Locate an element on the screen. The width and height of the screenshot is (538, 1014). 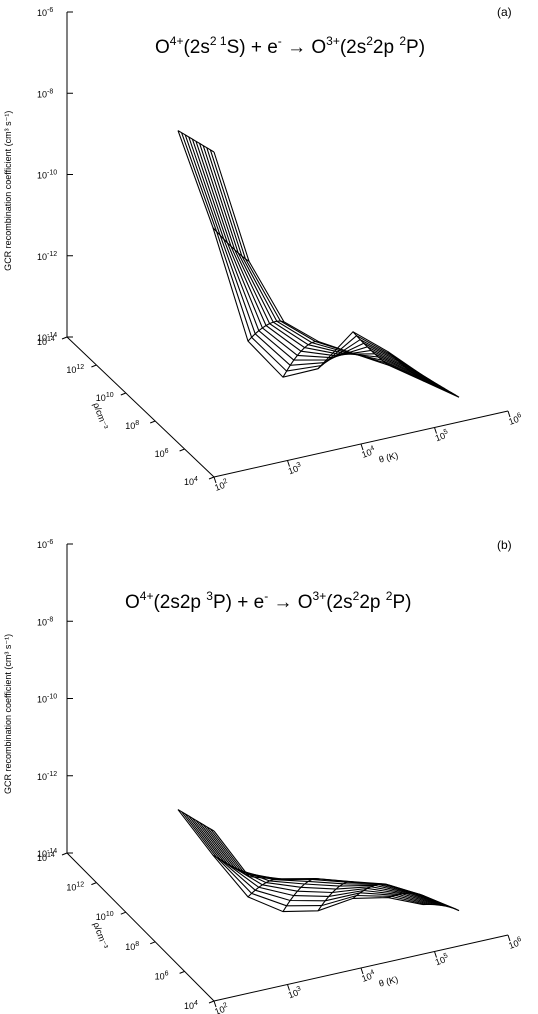
z-axis-label: GCR recombination coefficient (cm³ s⁻¹) is located at coordinates (8, 714).